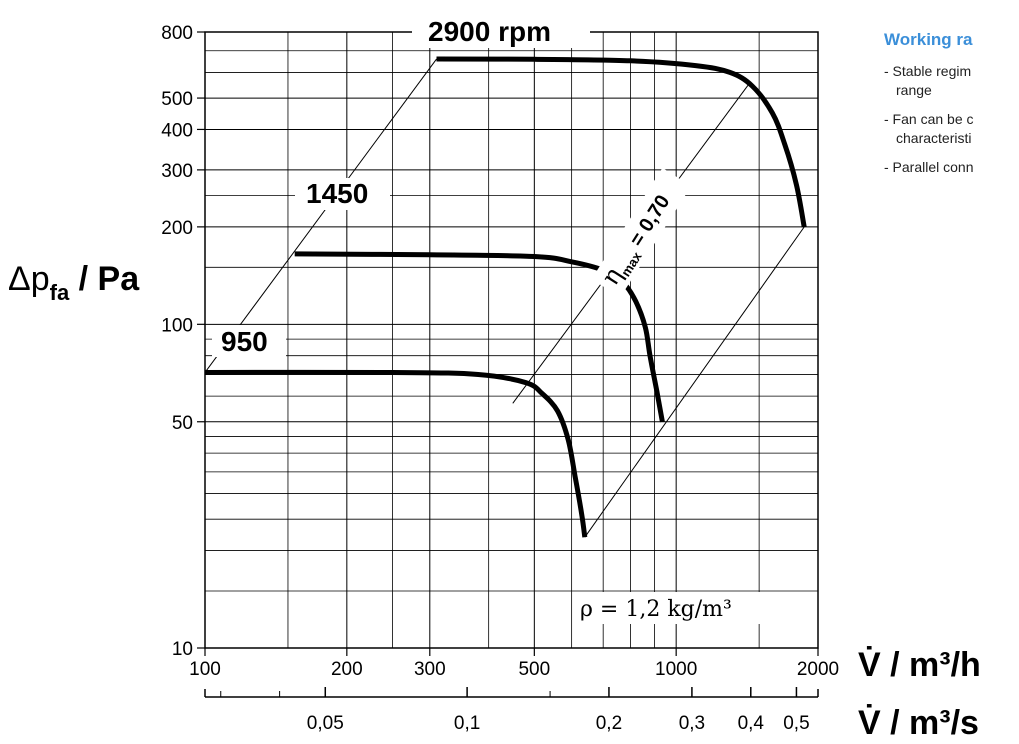 This screenshot has height=744, width=1019. I want to click on x2-tick-label: 0,4, so click(751, 723).